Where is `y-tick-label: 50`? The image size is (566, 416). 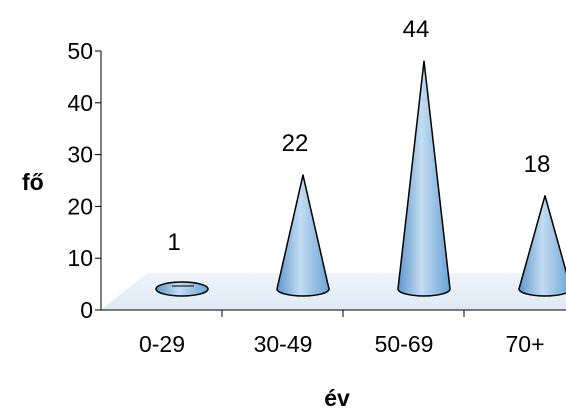
y-tick-label: 50 is located at coordinates (80, 51).